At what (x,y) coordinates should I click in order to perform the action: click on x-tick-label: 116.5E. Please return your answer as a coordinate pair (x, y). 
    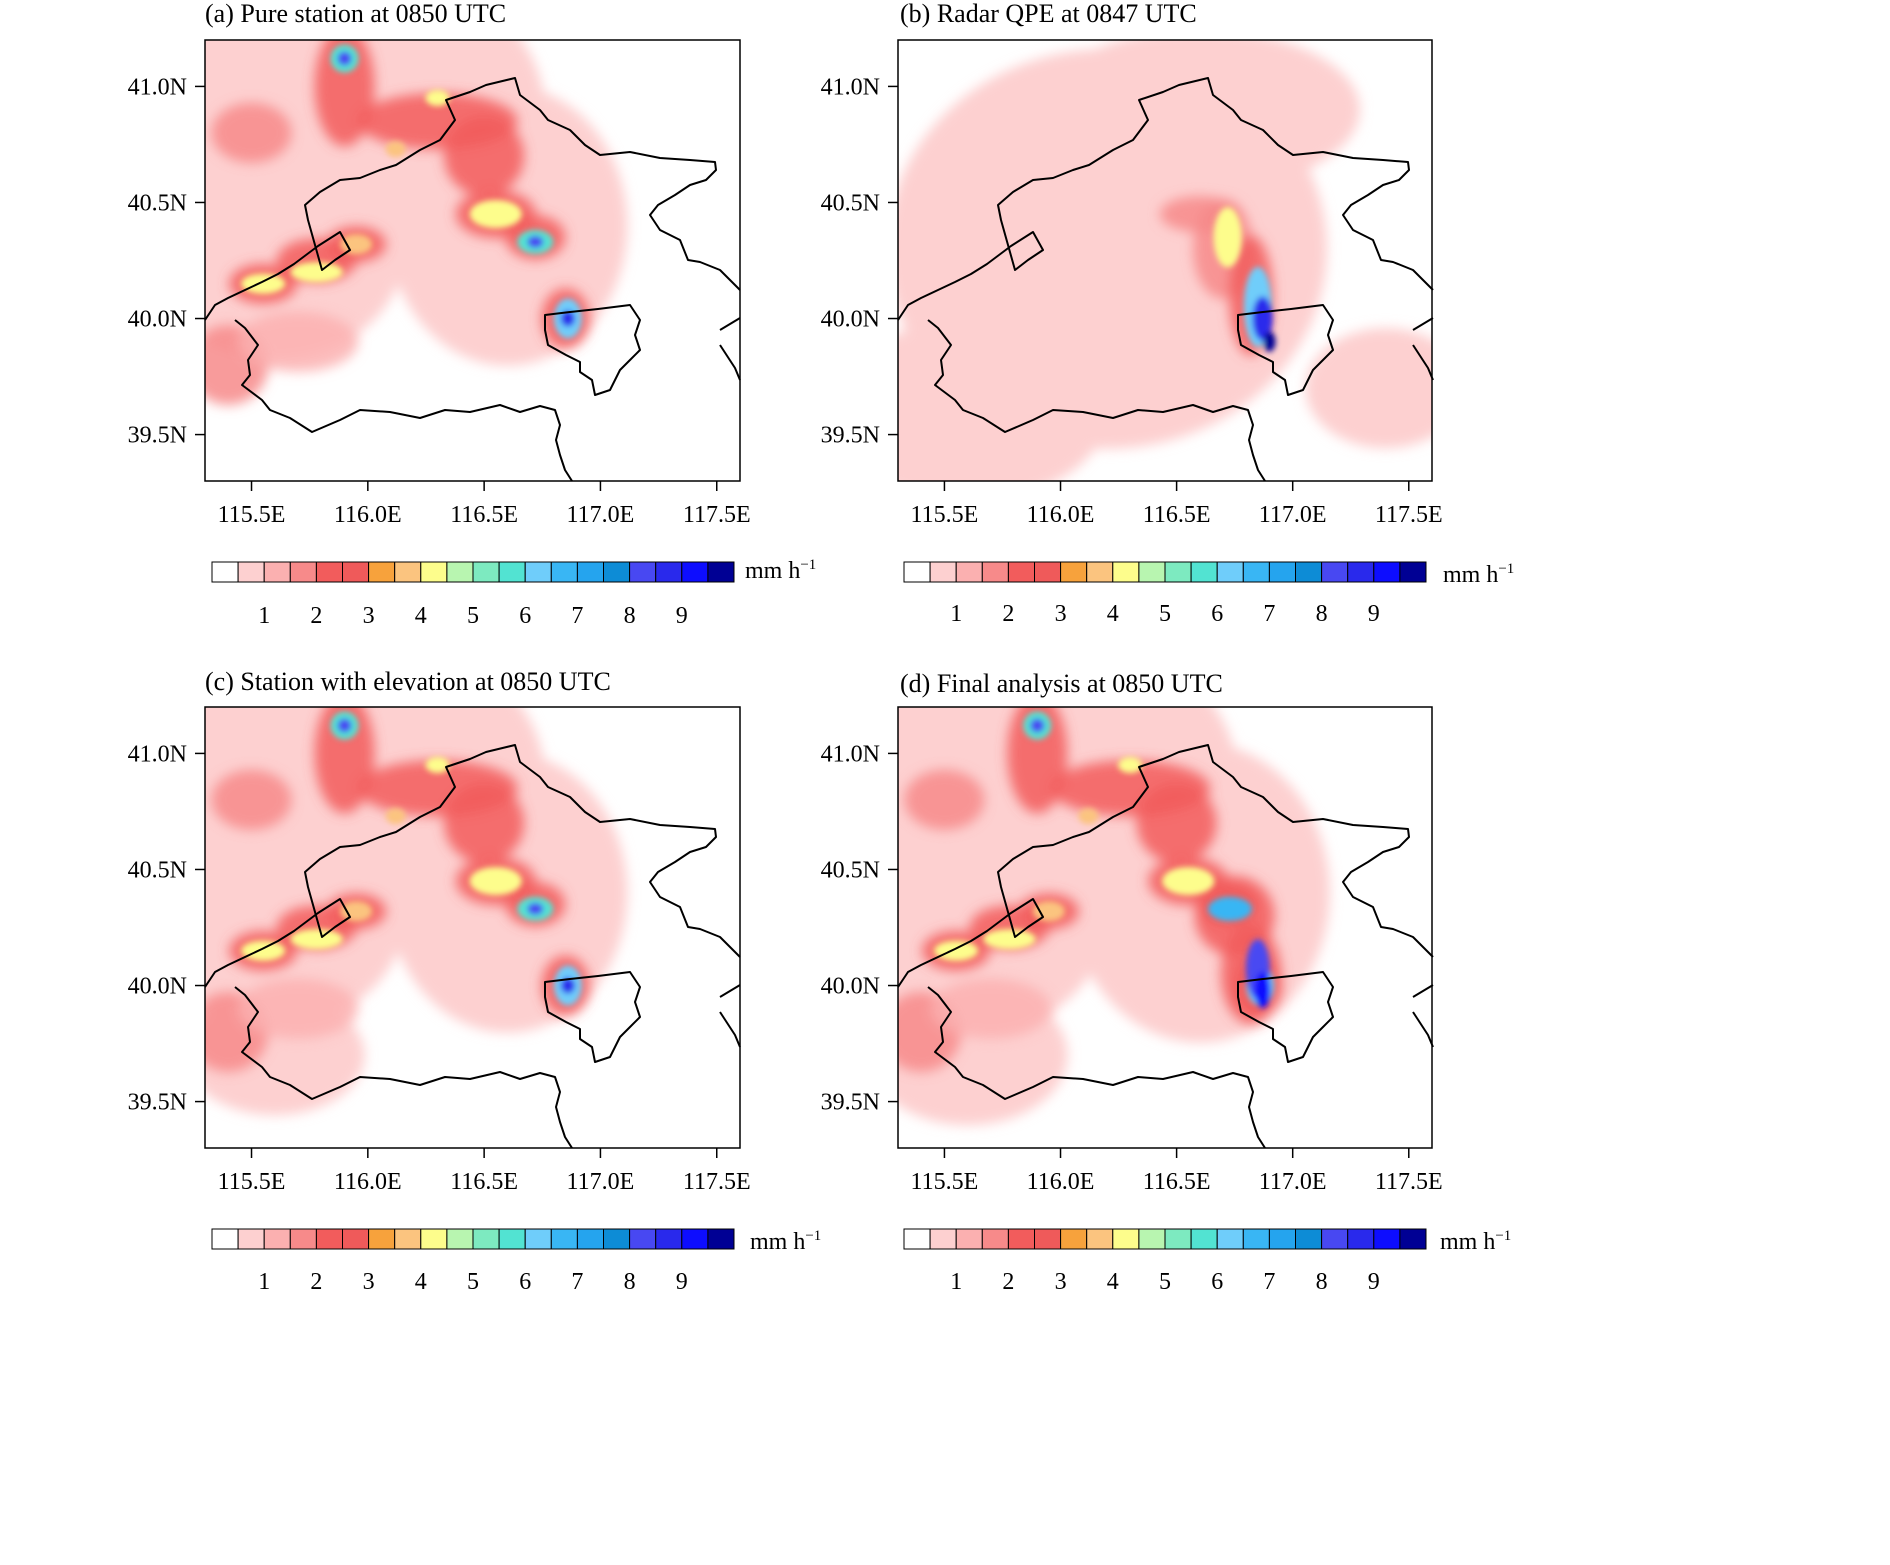
    Looking at the image, I should click on (484, 515).